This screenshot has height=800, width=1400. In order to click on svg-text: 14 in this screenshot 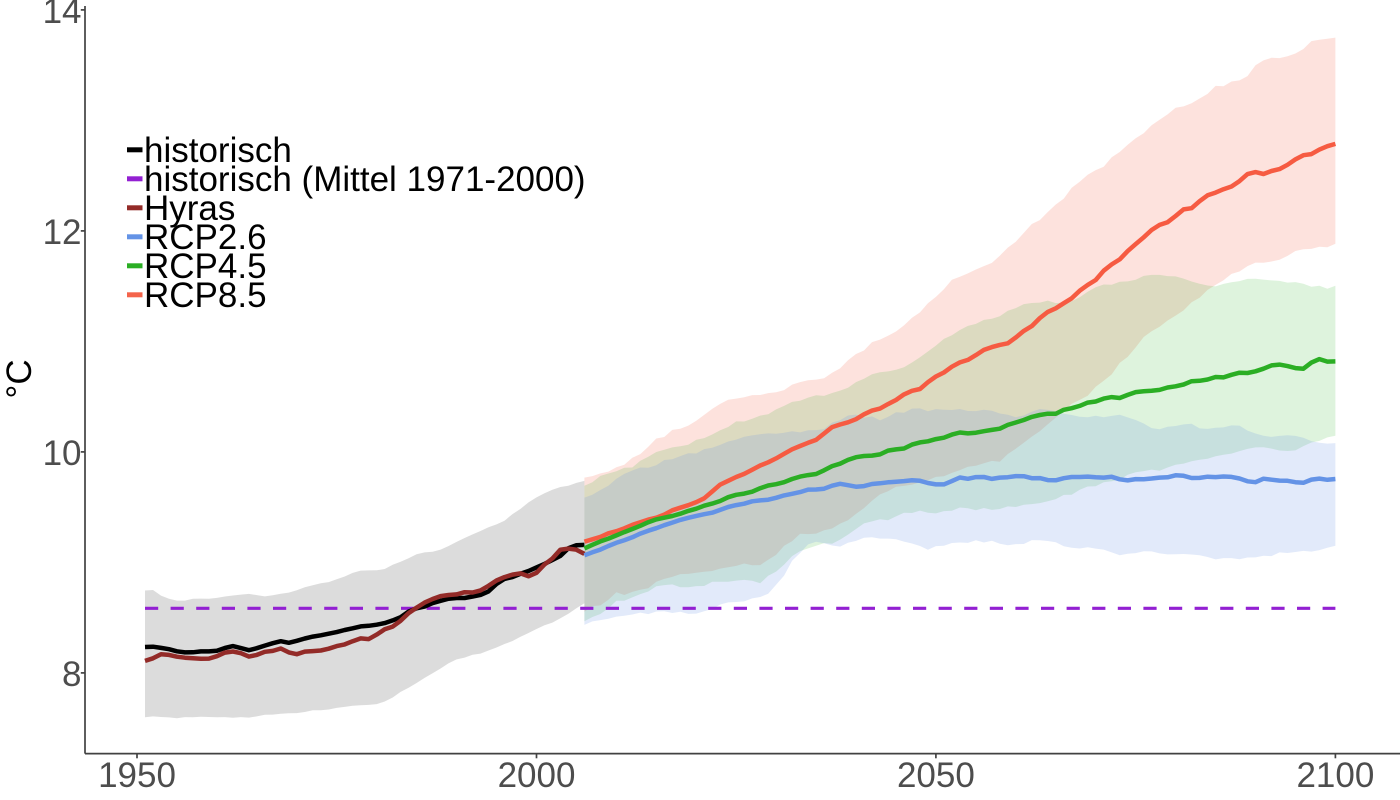, I will do `click(62, 15)`.